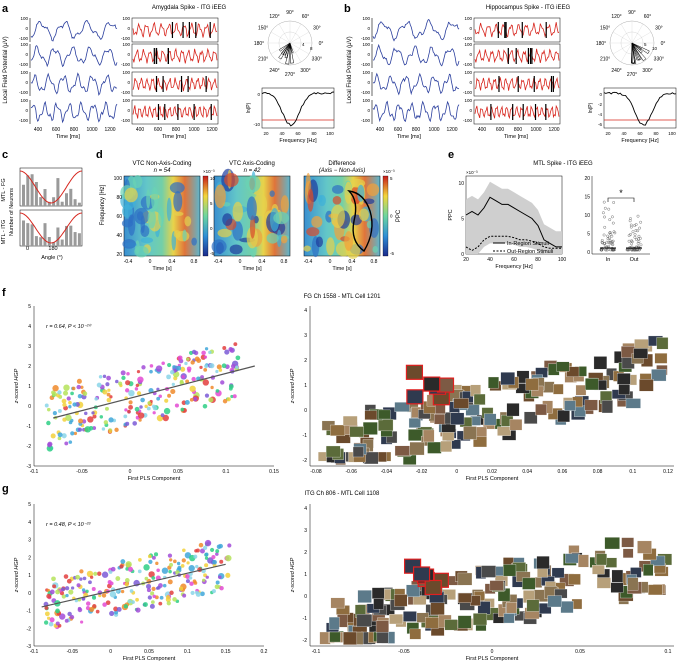 This screenshot has height=670, width=685. I want to click on lfp-ytick: 100, so click(24, 100).